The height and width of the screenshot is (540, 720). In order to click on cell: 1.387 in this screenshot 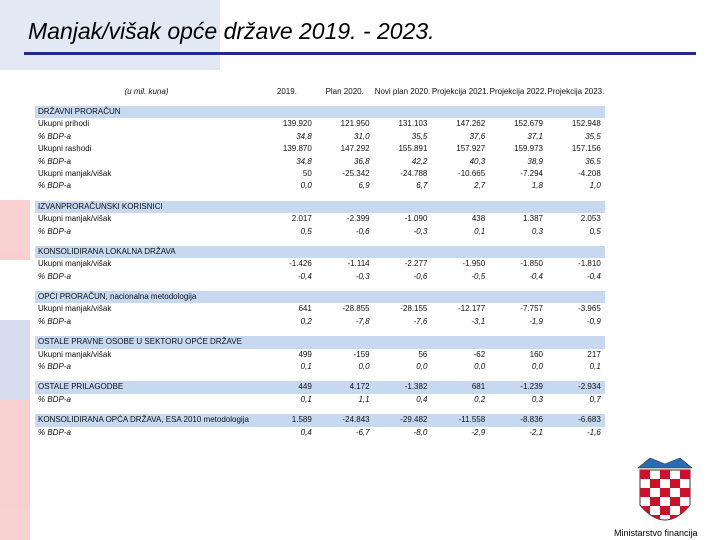, I will do `click(532, 219)`.